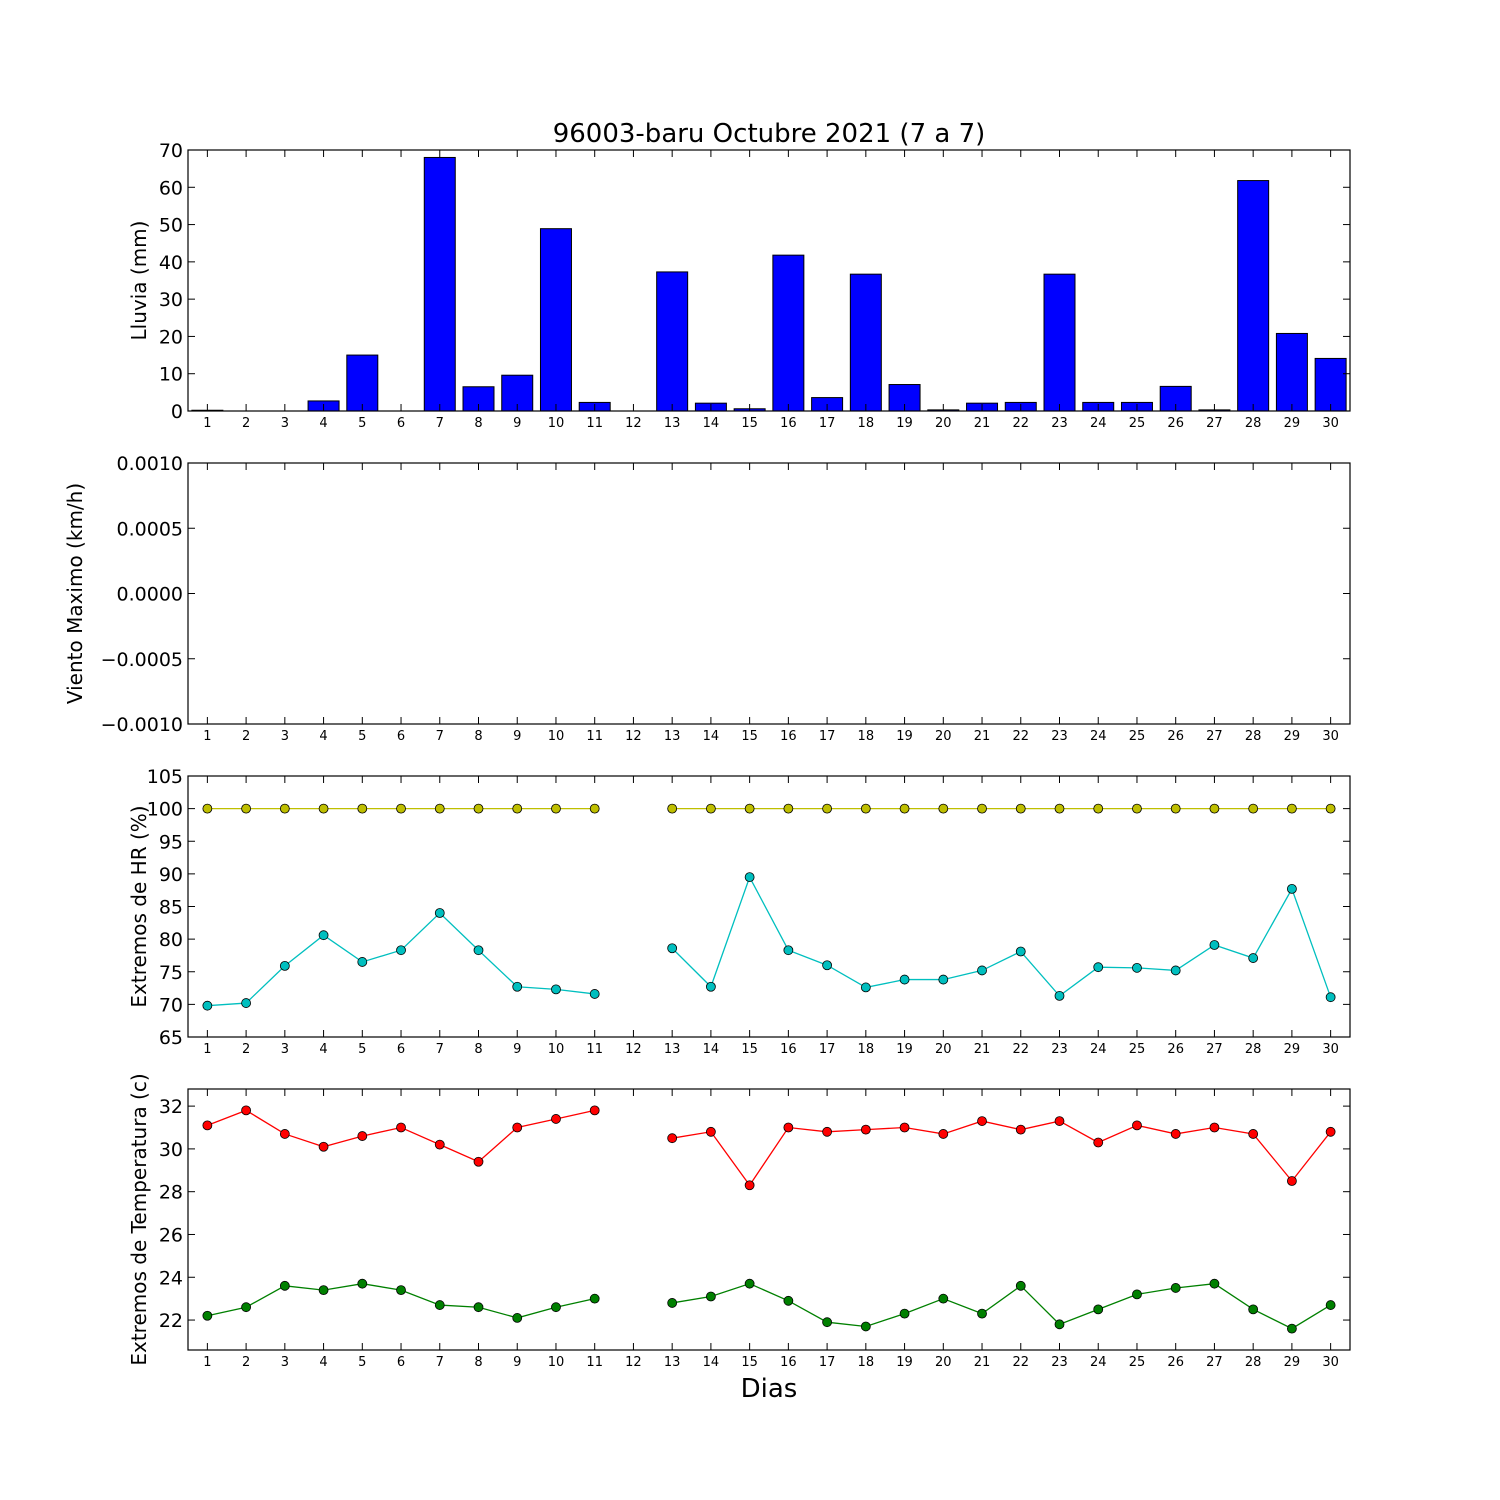 The image size is (1500, 1500). I want to click on wind-xtick-label: 14, so click(711, 736).